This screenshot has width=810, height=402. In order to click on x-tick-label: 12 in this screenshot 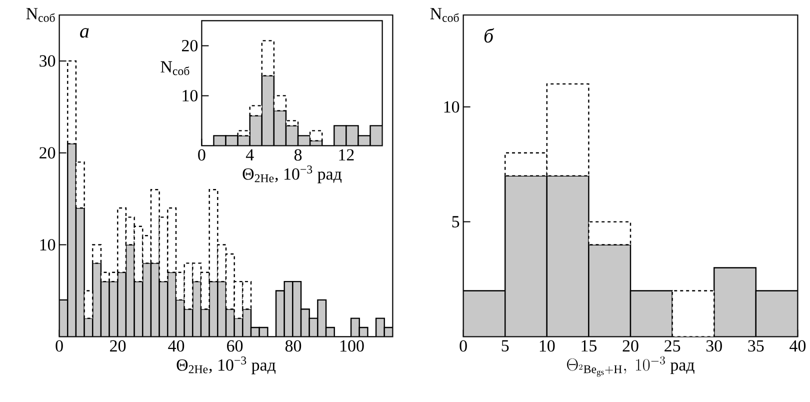, I will do `click(346, 154)`.